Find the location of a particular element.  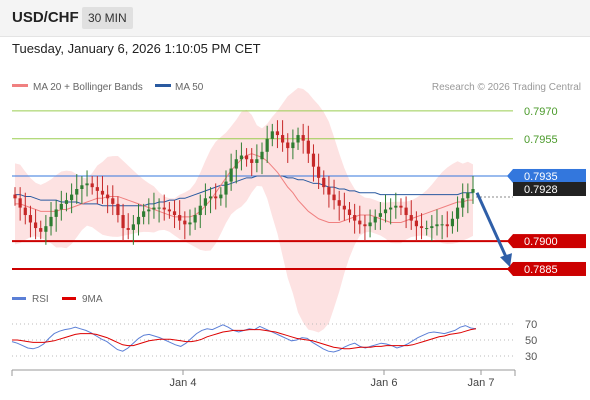

rsi-tick-30: 30 is located at coordinates (531, 357).